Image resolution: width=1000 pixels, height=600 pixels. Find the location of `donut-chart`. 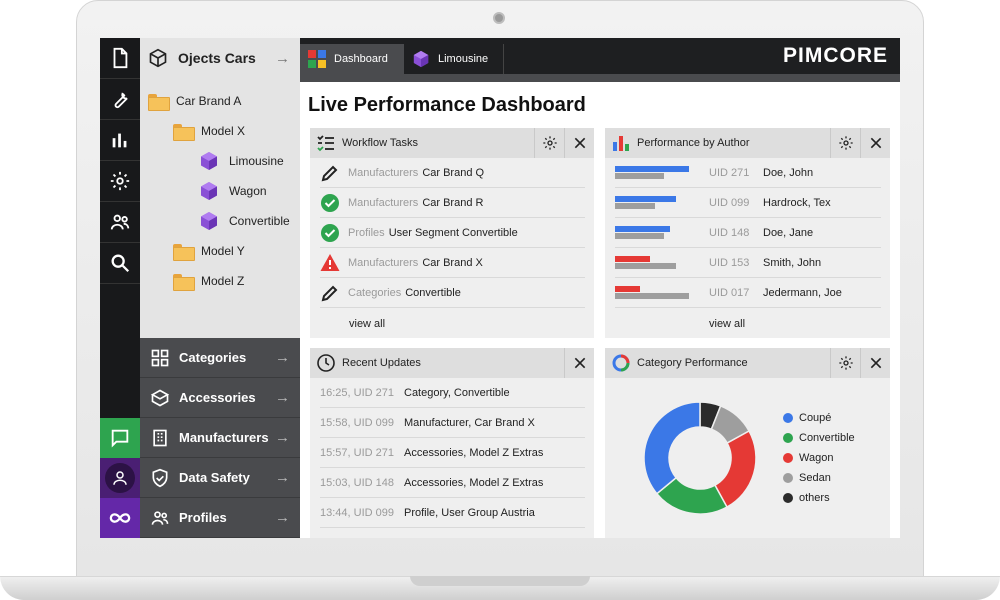

donut-chart is located at coordinates (700, 458).